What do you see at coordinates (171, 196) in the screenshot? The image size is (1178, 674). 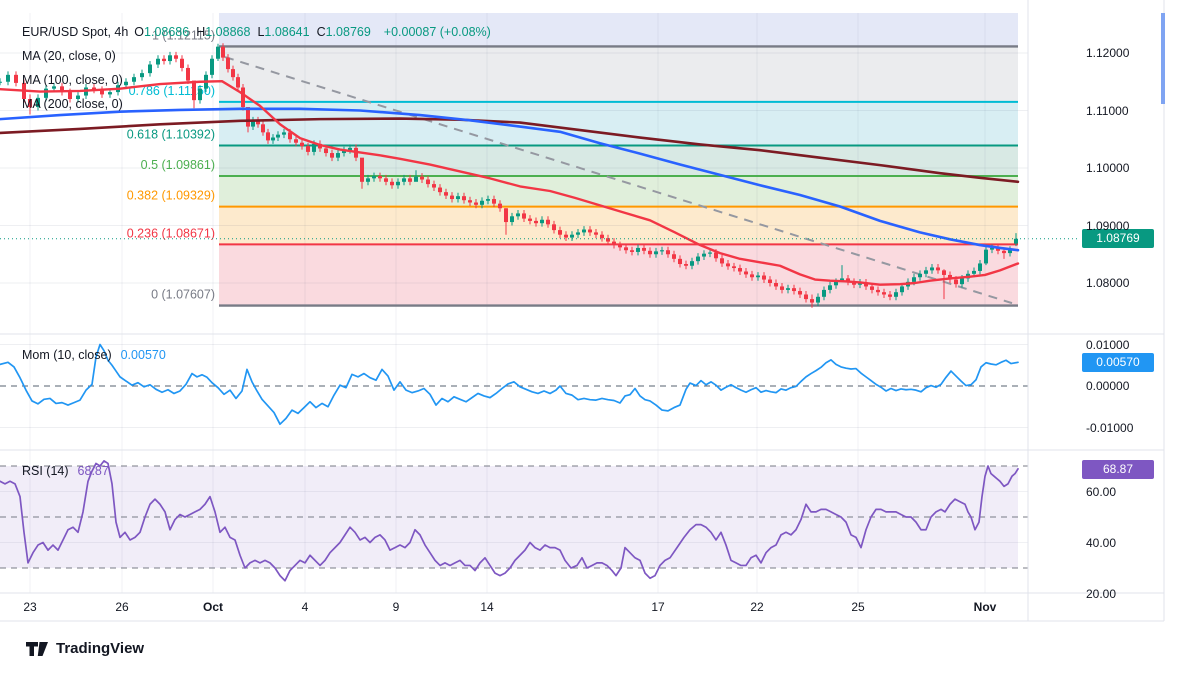 I see `fib-label: 0.382 (1.09329)` at bounding box center [171, 196].